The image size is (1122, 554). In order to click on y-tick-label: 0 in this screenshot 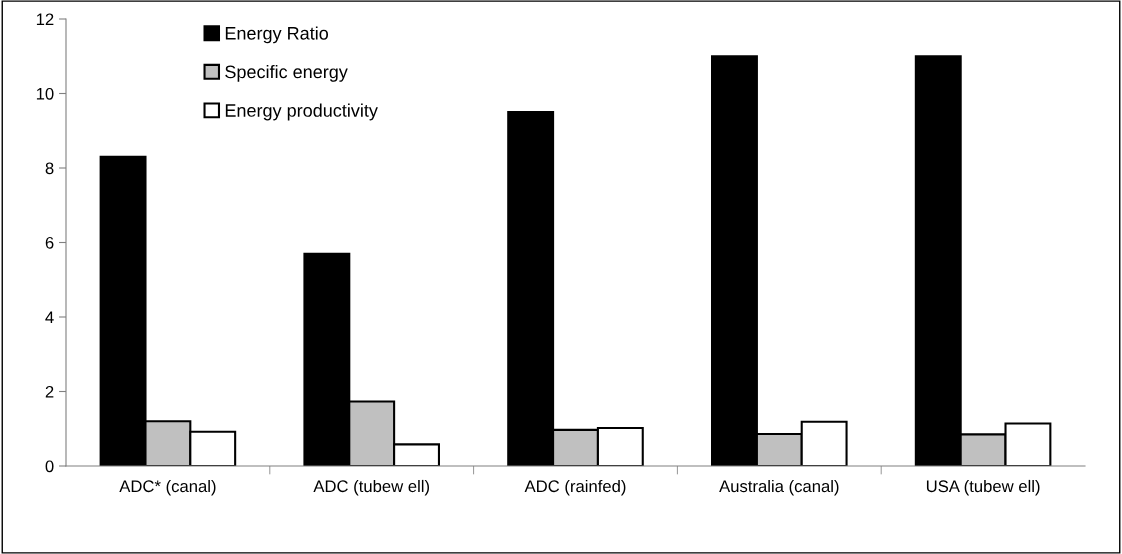, I will do `click(49, 466)`.